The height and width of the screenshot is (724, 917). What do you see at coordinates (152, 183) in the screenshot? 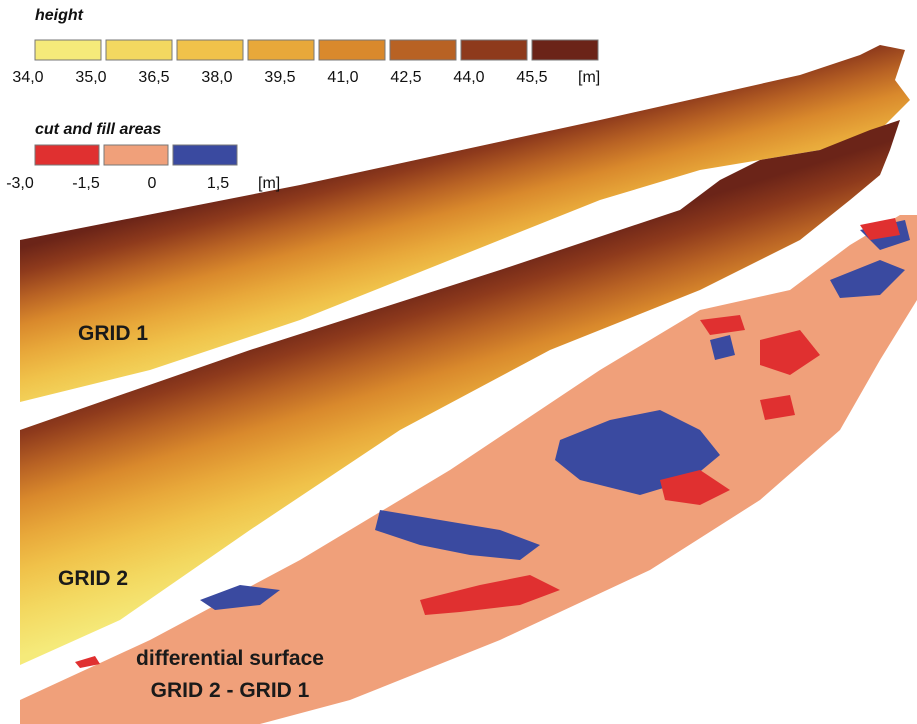
I see `legend-tick-label: 0` at bounding box center [152, 183].